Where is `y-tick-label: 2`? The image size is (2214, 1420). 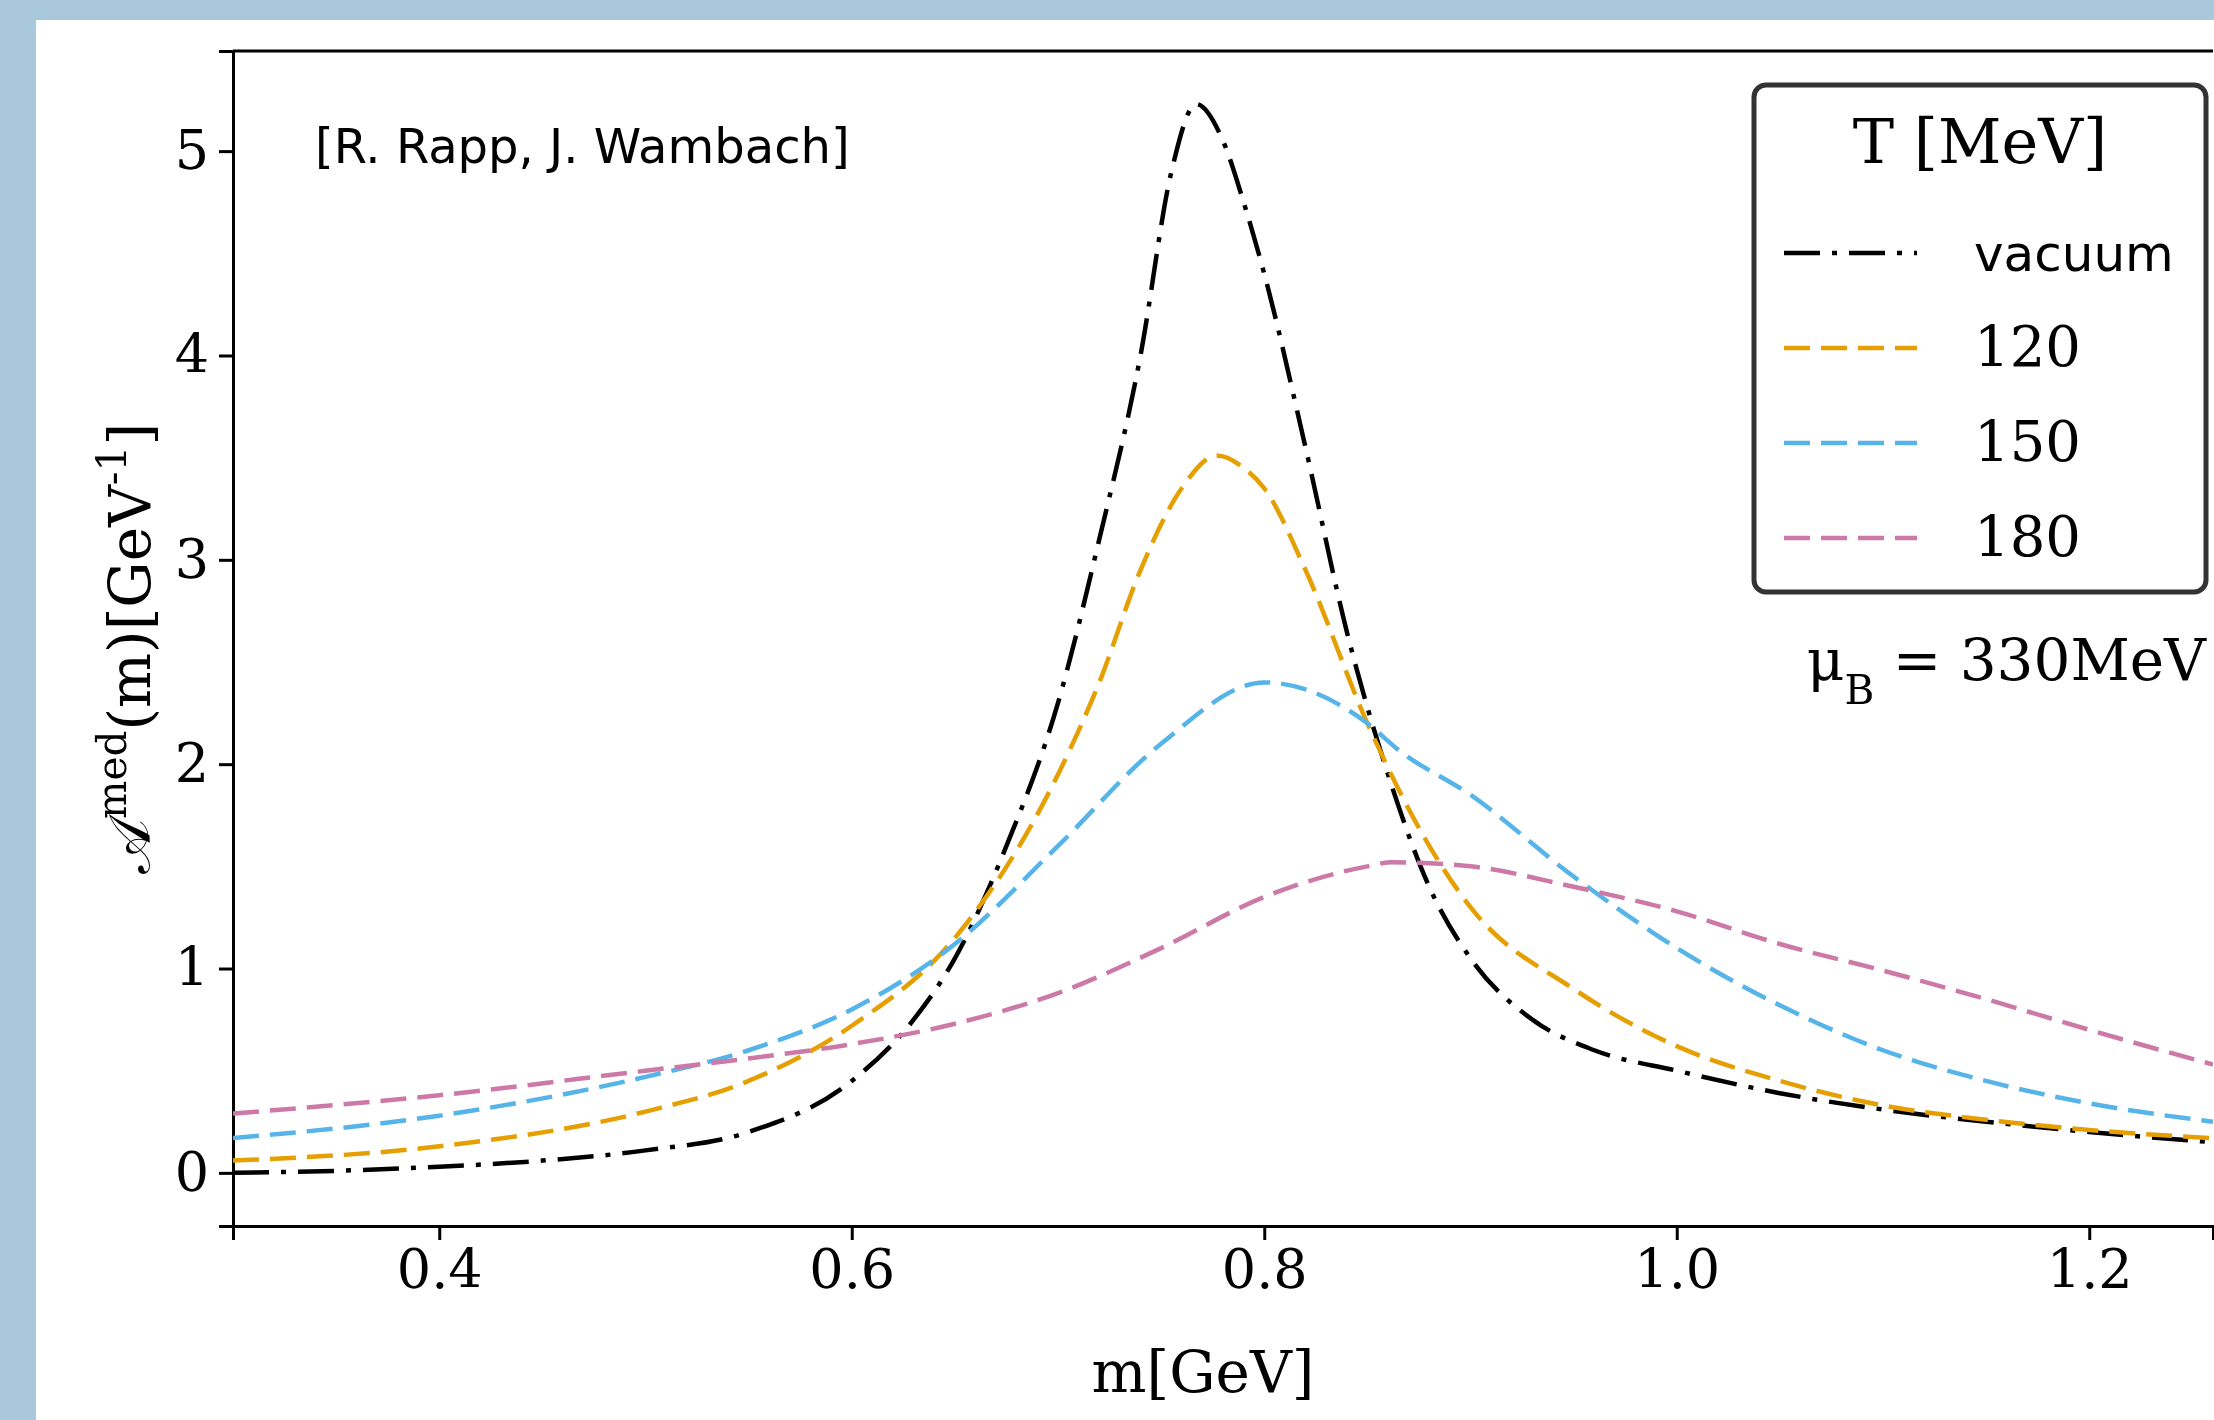 y-tick-label: 2 is located at coordinates (191, 763).